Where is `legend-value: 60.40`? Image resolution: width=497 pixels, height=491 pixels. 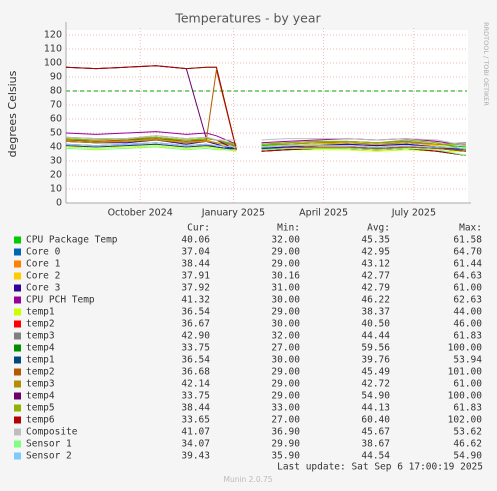 legend-value: 60.40 is located at coordinates (375, 420).